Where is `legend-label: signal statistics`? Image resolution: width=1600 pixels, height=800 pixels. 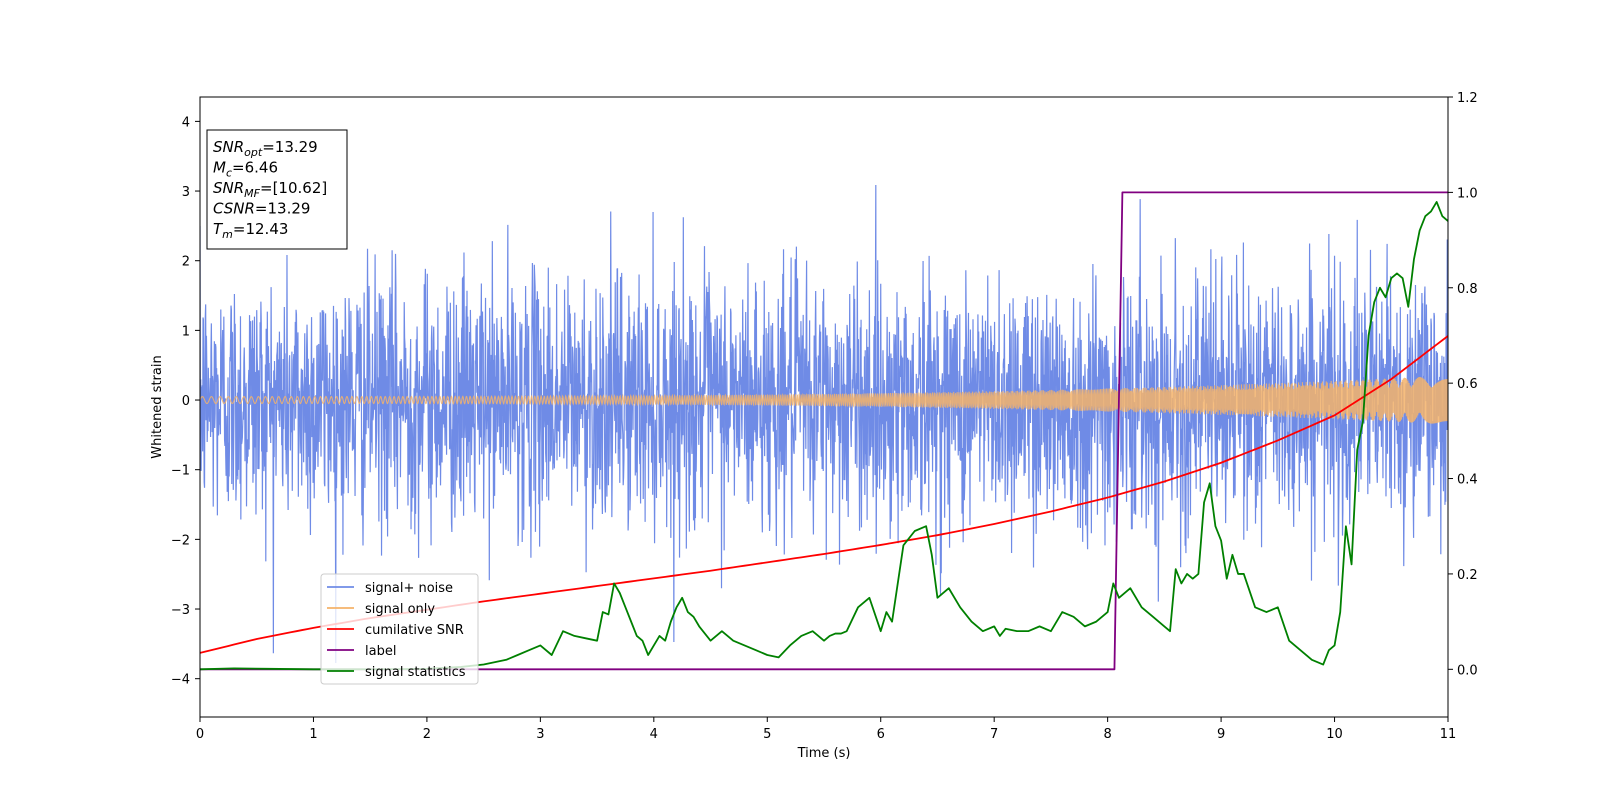
legend-label: signal statistics is located at coordinates (415, 672).